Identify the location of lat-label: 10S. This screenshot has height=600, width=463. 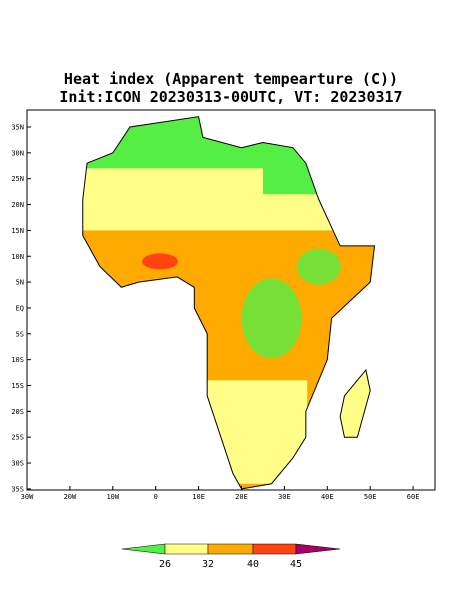
(17, 360).